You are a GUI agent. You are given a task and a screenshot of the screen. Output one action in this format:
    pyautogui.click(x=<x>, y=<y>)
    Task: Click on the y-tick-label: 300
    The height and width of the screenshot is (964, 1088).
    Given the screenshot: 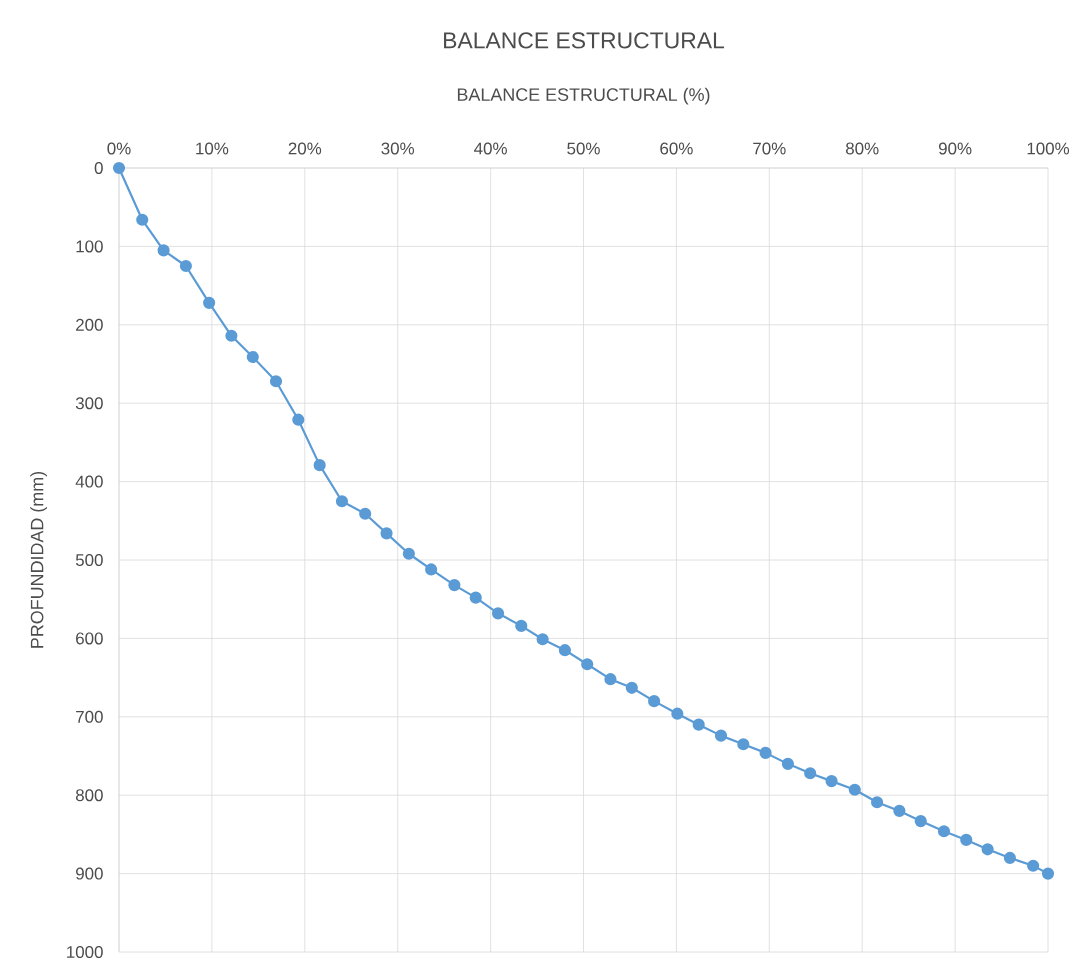 What is the action you would take?
    pyautogui.click(x=89, y=403)
    